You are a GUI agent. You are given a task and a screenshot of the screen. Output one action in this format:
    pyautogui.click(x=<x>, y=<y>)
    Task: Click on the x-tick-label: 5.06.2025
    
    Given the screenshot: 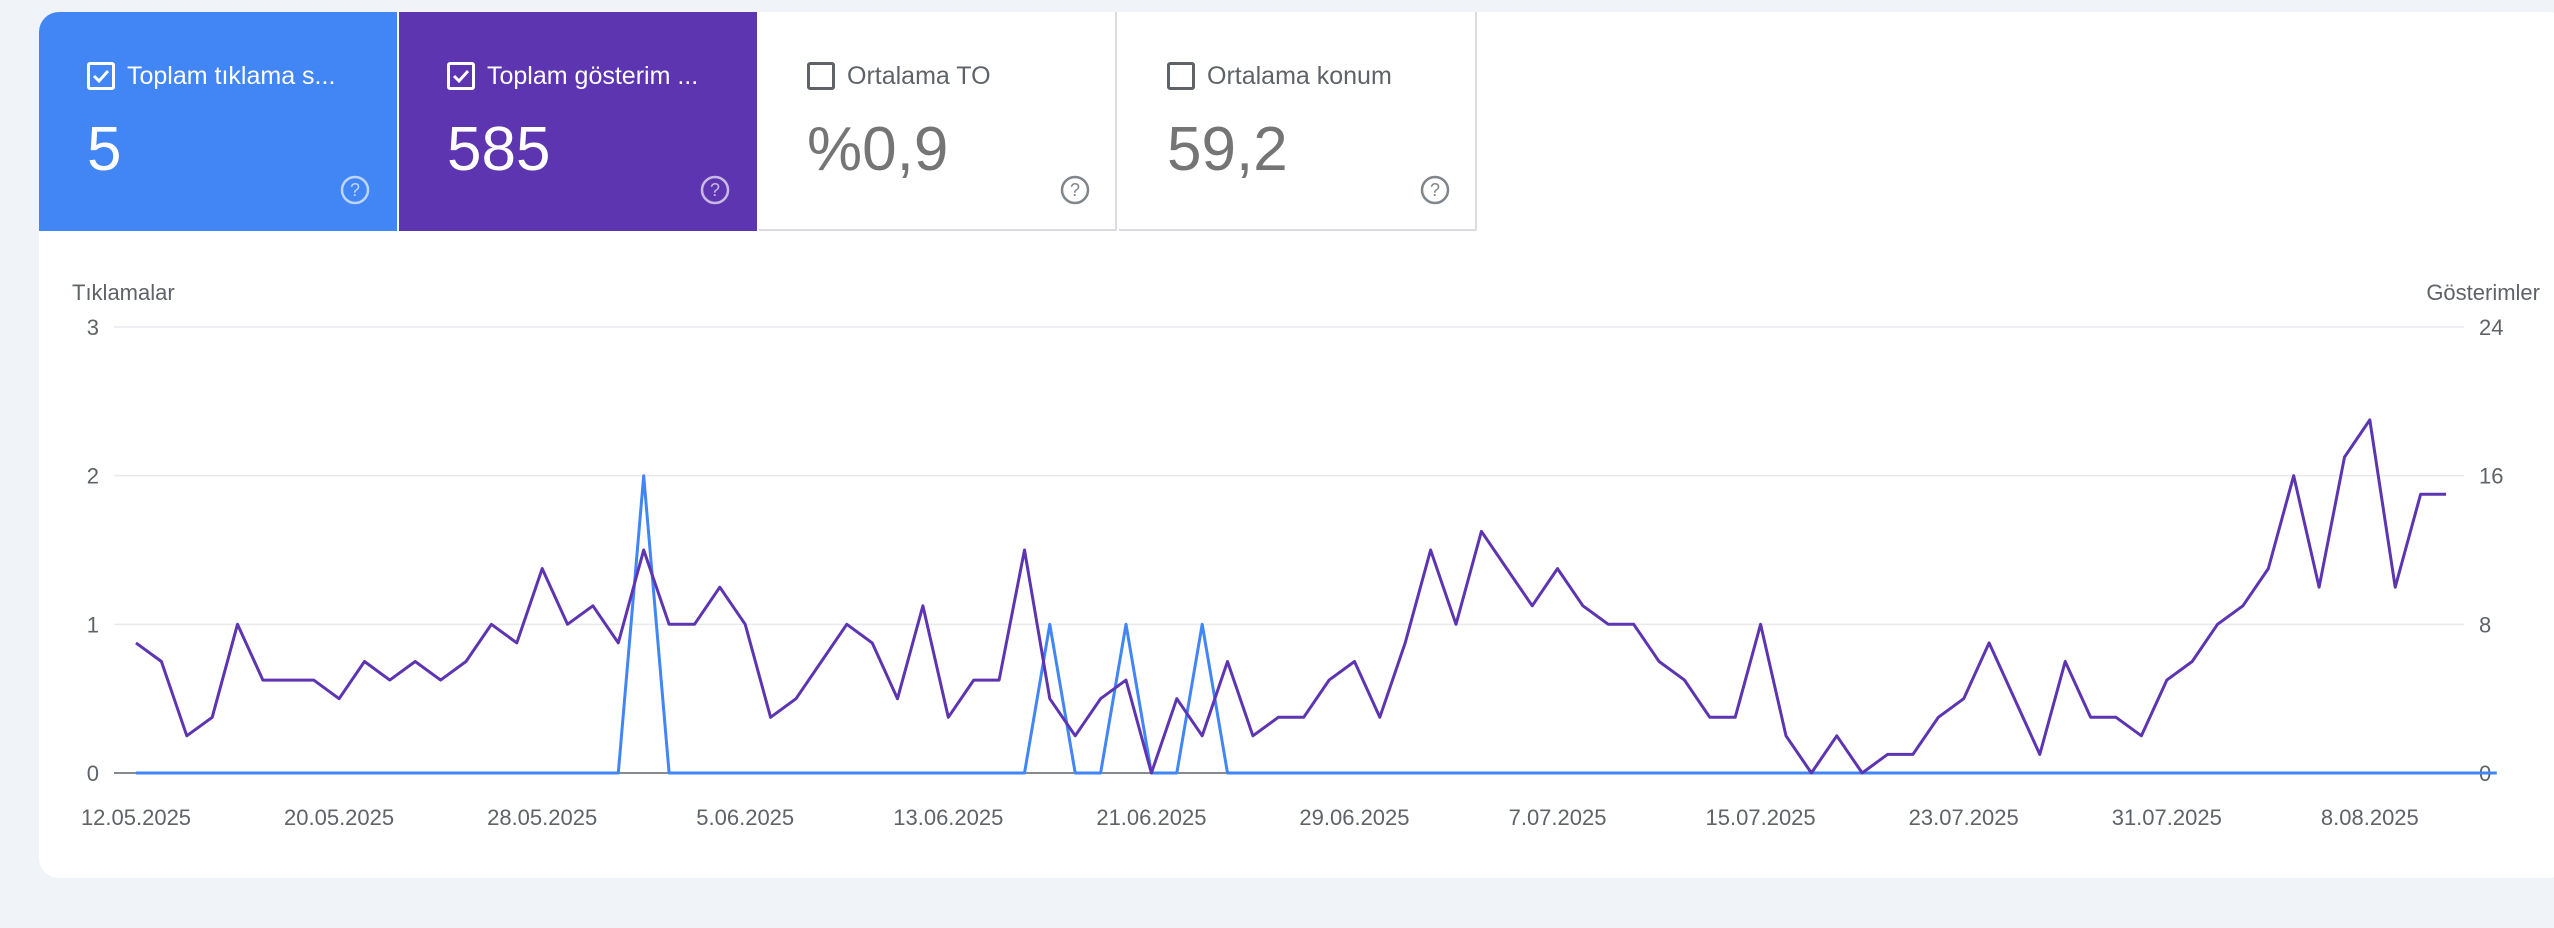 What is the action you would take?
    pyautogui.click(x=745, y=817)
    